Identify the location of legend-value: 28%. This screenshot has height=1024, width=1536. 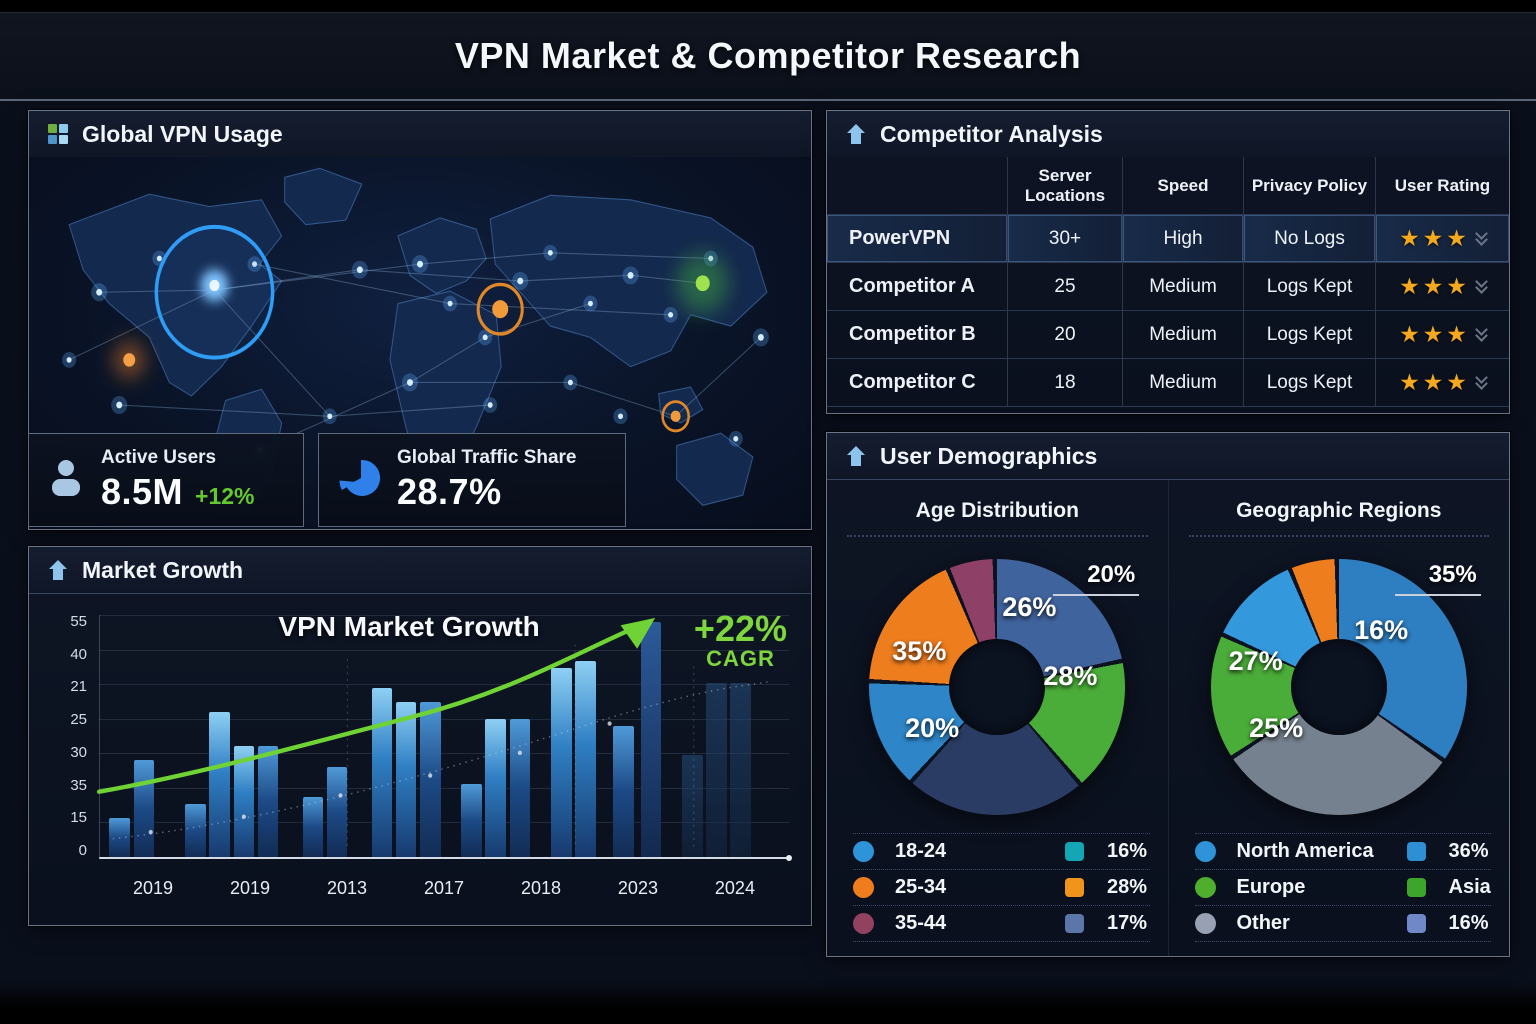
(1127, 887).